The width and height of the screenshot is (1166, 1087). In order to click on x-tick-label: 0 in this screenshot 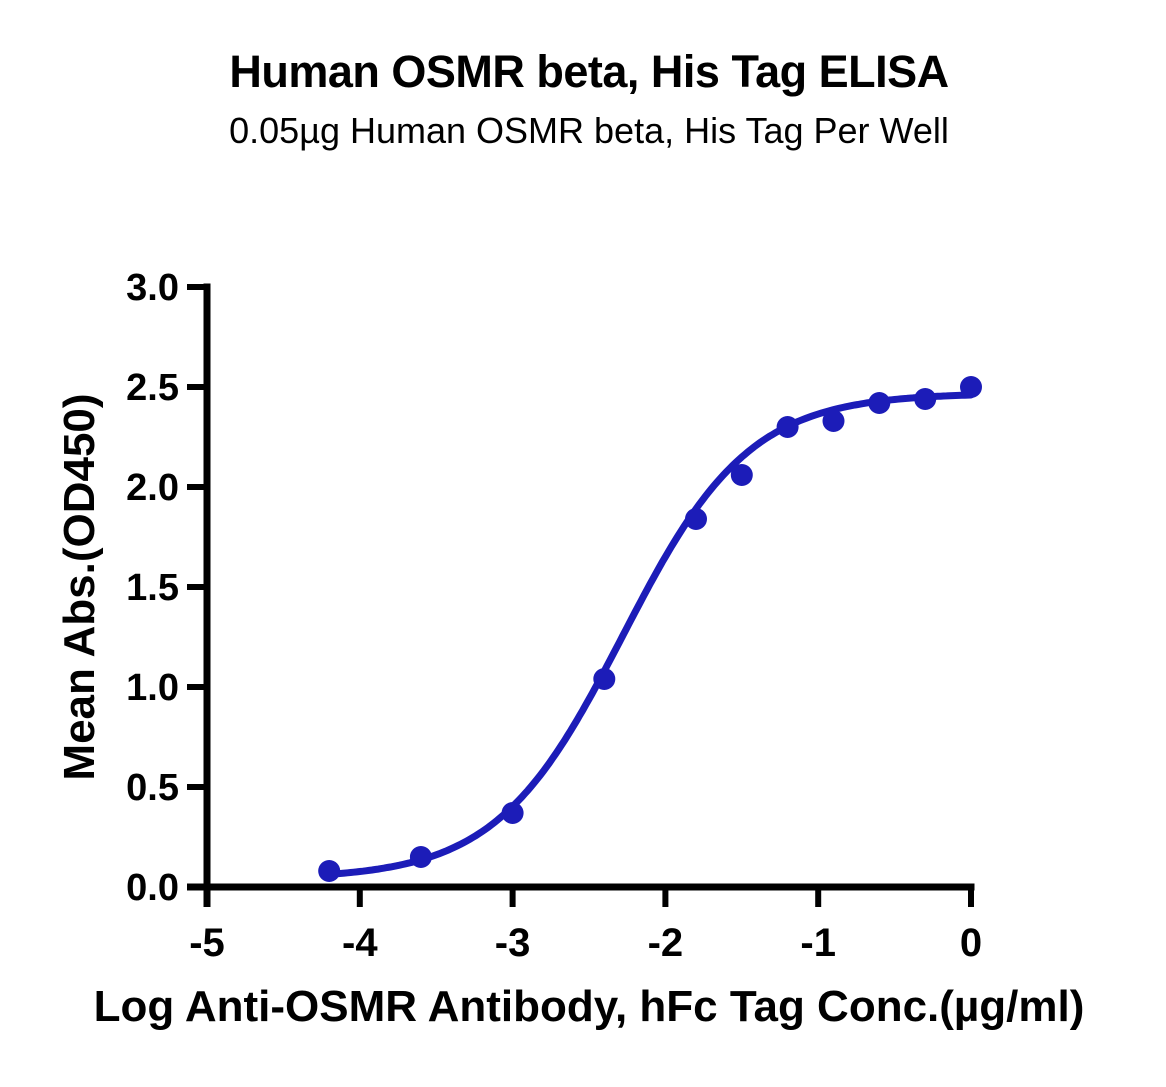, I will do `click(971, 943)`.